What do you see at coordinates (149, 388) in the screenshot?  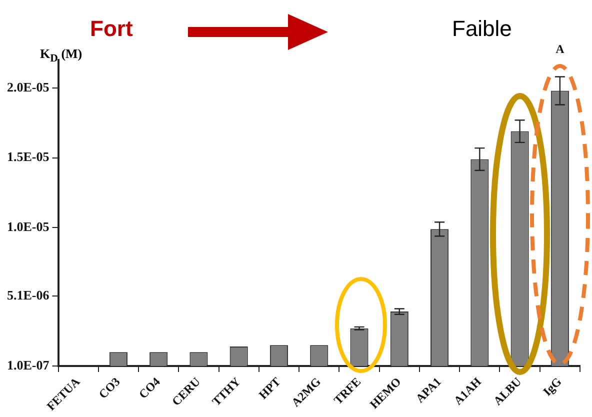 I see `x-tick-label: CO4` at bounding box center [149, 388].